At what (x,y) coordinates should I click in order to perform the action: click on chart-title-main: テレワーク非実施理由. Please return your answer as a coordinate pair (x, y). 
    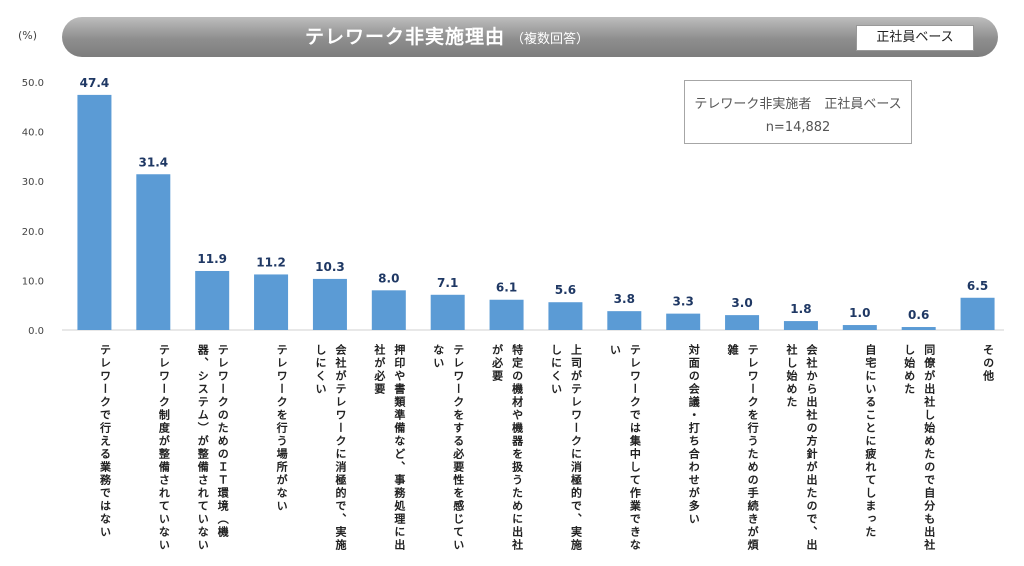
    Looking at the image, I should click on (404, 37).